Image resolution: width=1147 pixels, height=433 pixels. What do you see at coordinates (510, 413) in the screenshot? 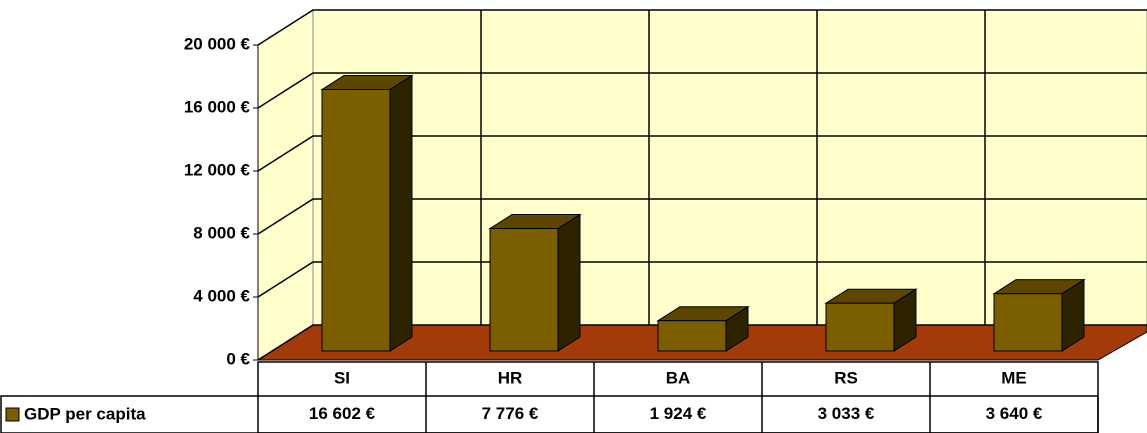
I see `data-label: 7 776 €` at bounding box center [510, 413].